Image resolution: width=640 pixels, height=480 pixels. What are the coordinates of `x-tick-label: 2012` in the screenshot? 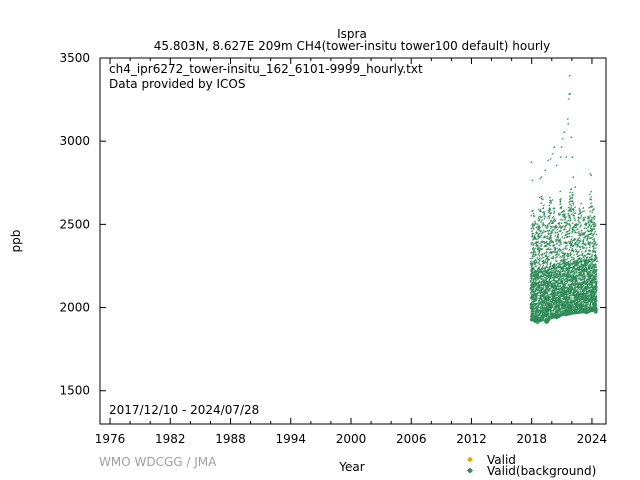 It's located at (471, 439).